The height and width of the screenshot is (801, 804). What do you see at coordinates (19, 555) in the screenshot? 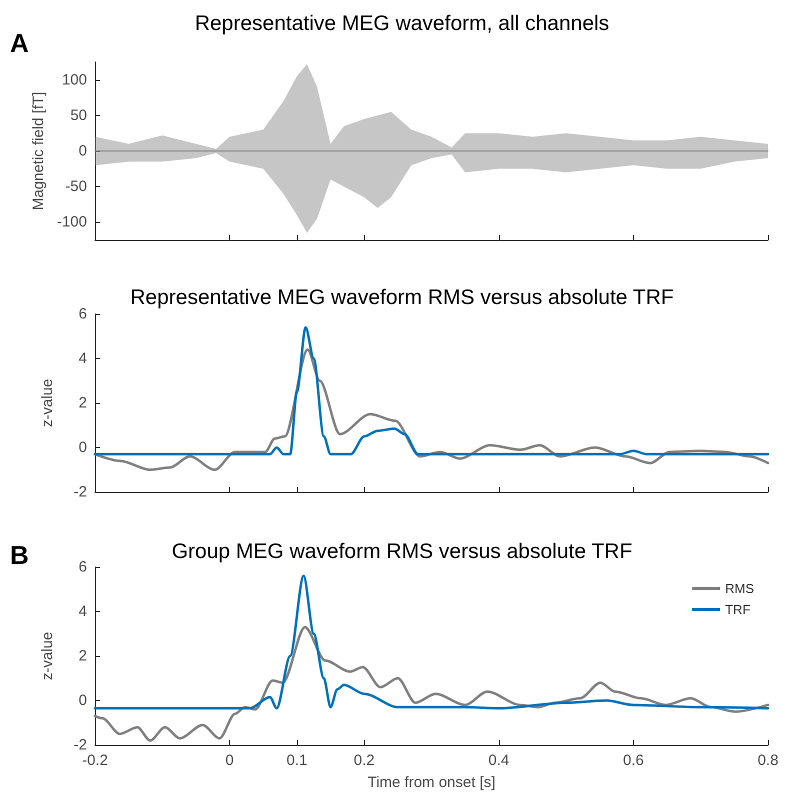
I see `text: B` at bounding box center [19, 555].